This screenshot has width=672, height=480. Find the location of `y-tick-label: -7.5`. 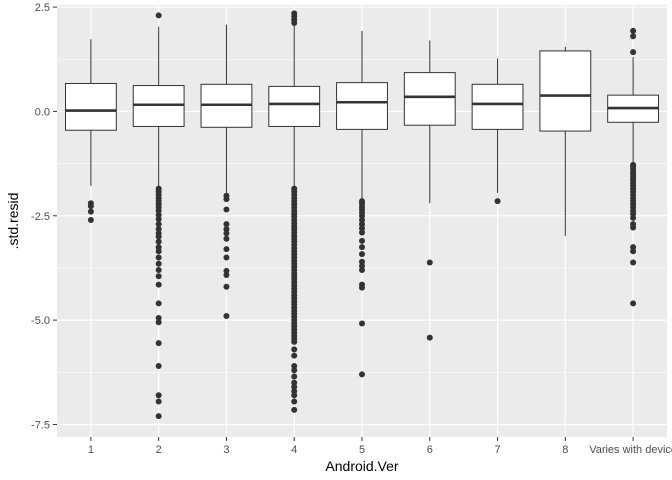

y-tick-label: -7.5 is located at coordinates (40, 425).